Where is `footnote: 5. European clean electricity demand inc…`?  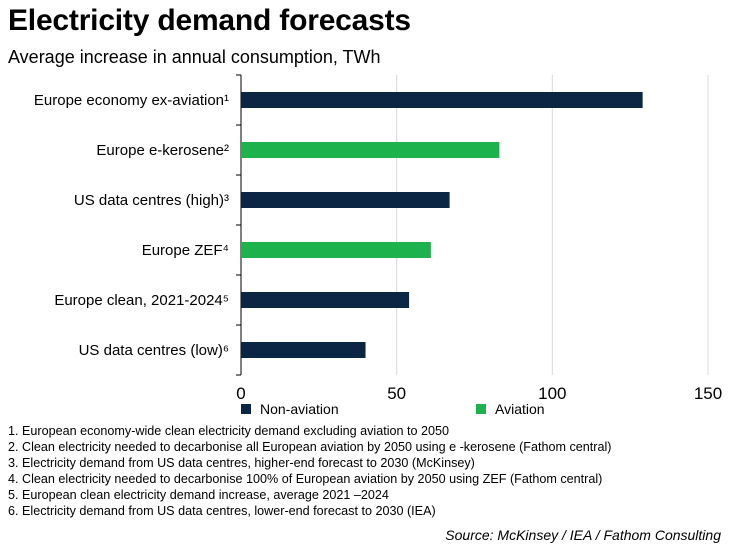
footnote: 5. European clean electricity demand inc… is located at coordinates (198, 495).